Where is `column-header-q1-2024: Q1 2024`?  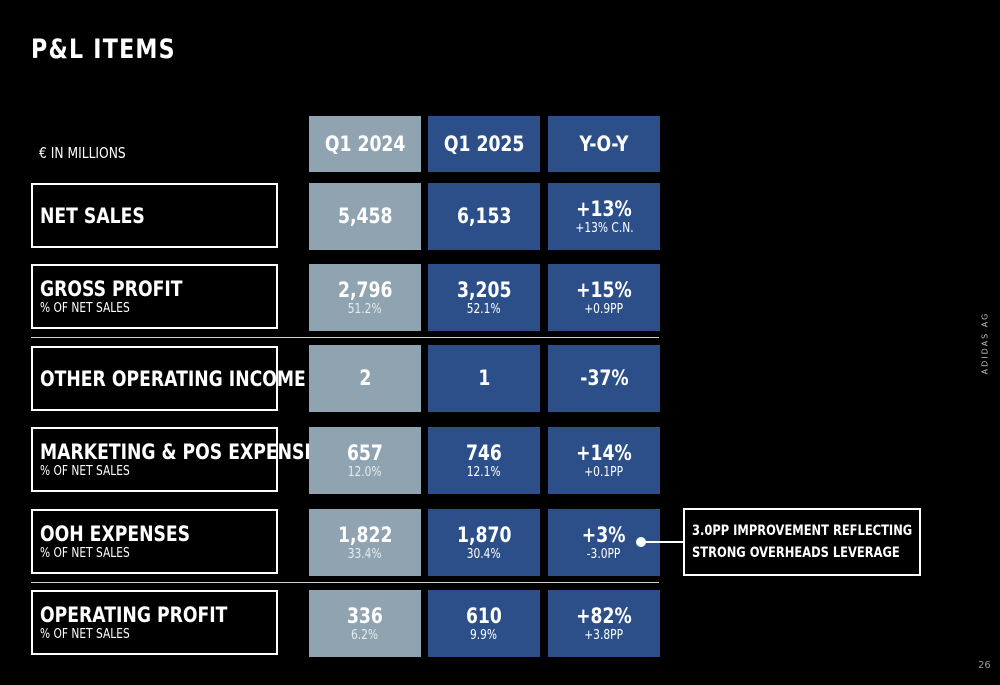 column-header-q1-2024: Q1 2024 is located at coordinates (365, 144).